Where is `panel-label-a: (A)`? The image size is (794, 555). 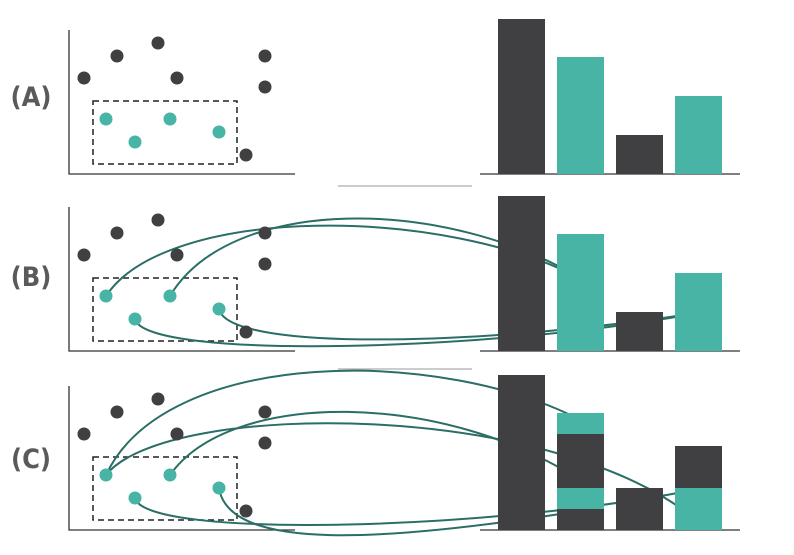 panel-label-a: (A) is located at coordinates (30, 97).